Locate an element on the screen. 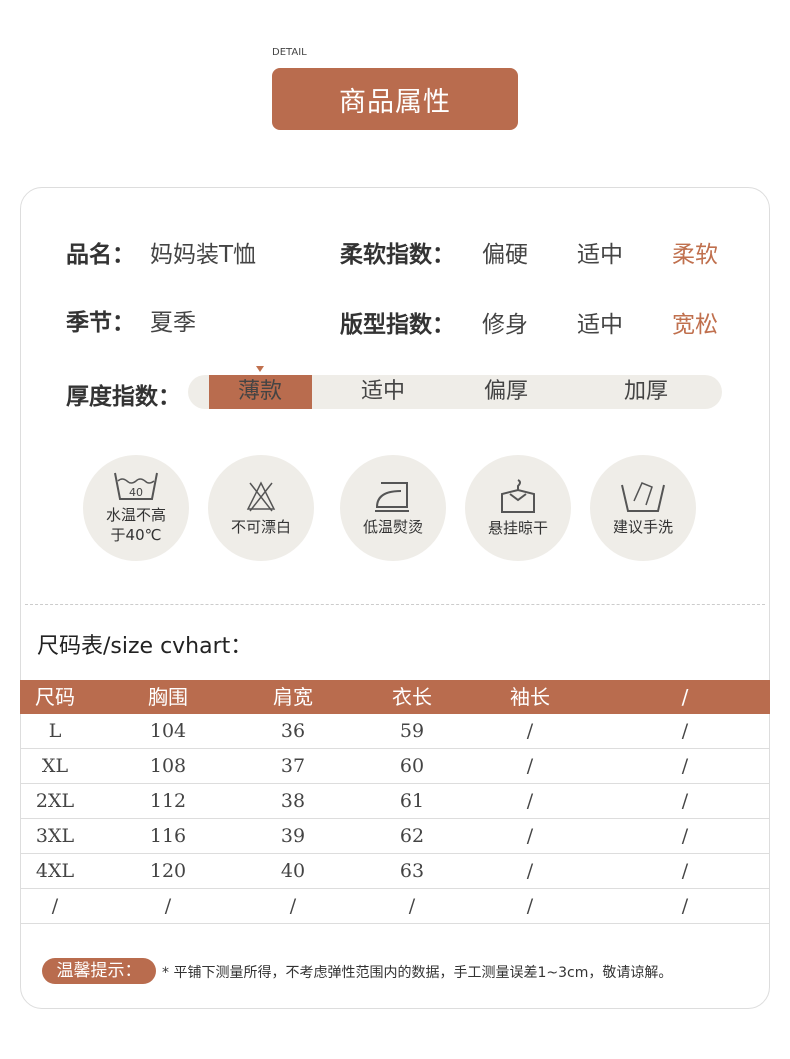 Image resolution: width=790 pixels, height=1059 pixels. table-cell: 37 is located at coordinates (293, 766).